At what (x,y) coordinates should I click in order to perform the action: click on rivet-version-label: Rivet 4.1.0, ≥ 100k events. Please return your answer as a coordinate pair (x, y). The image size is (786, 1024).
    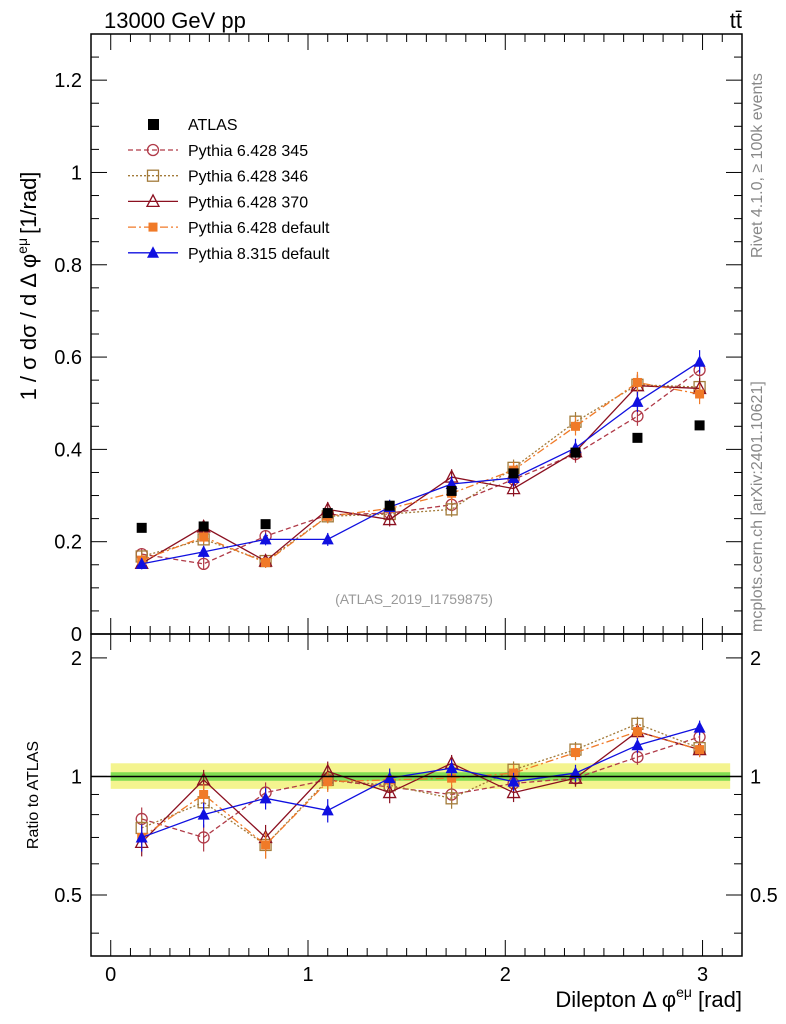
    Looking at the image, I should click on (757, 165).